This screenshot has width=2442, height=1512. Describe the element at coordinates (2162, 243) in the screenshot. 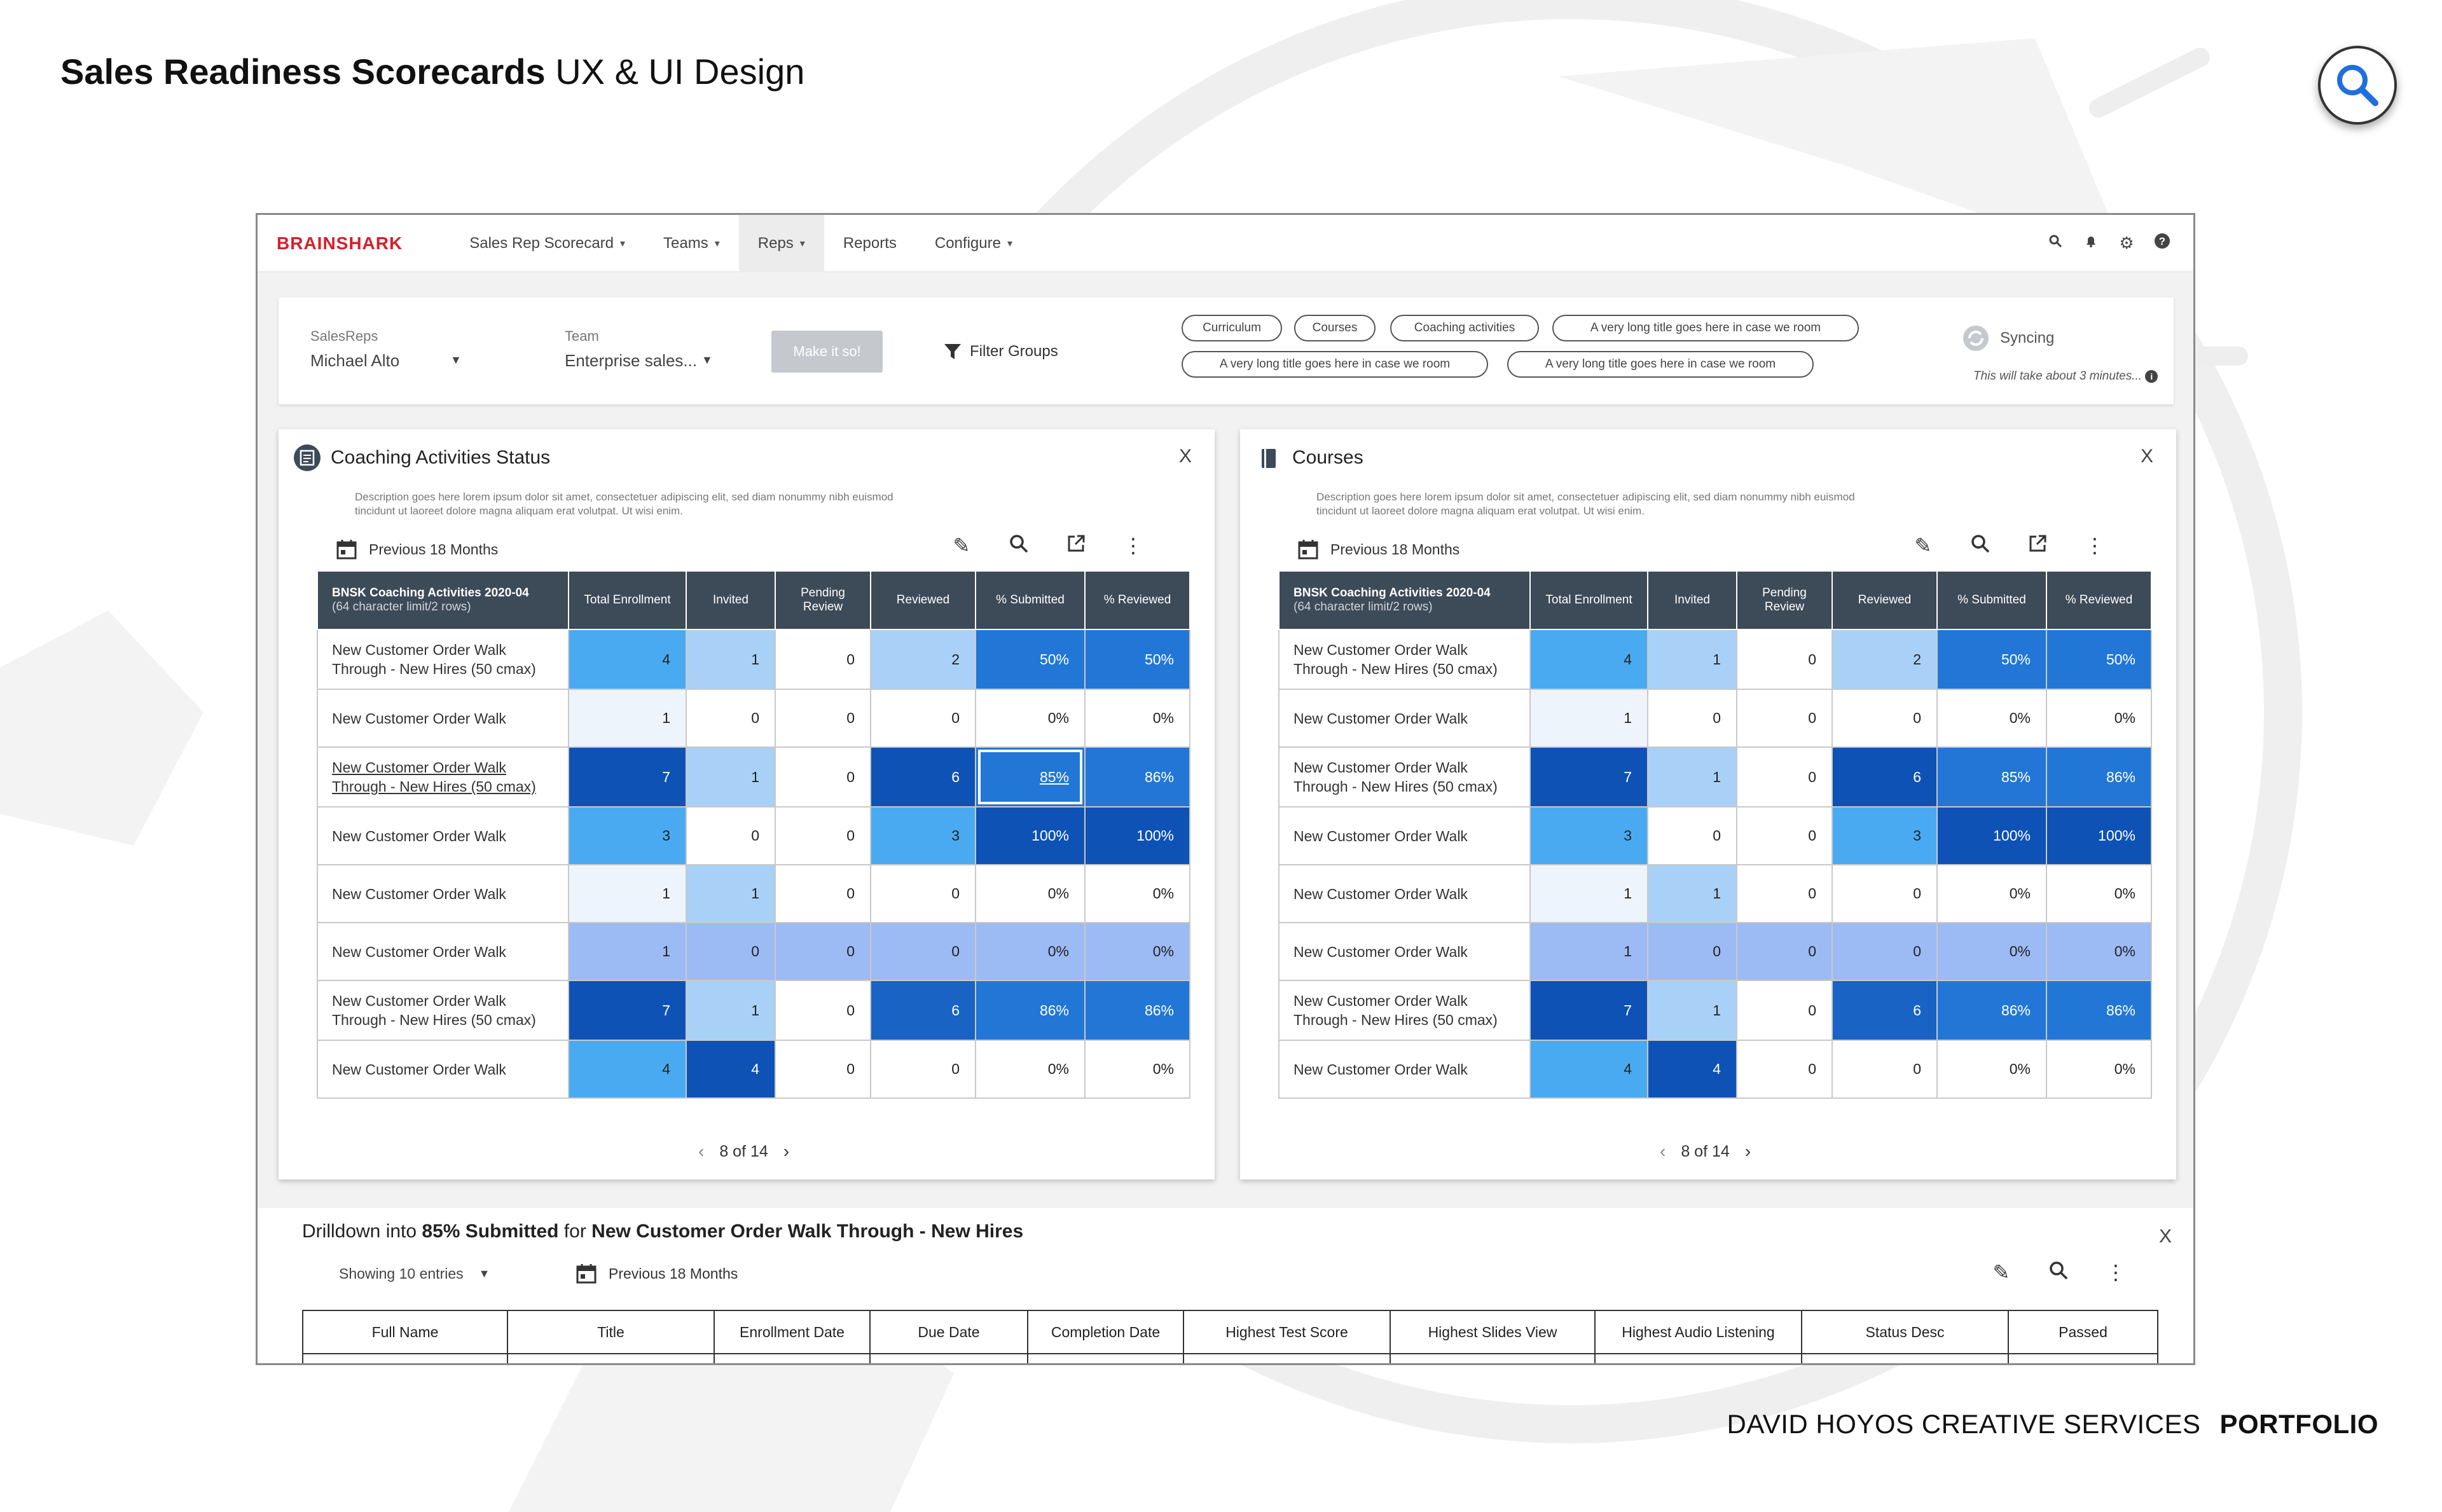

I see `help-icon: ?` at that location.